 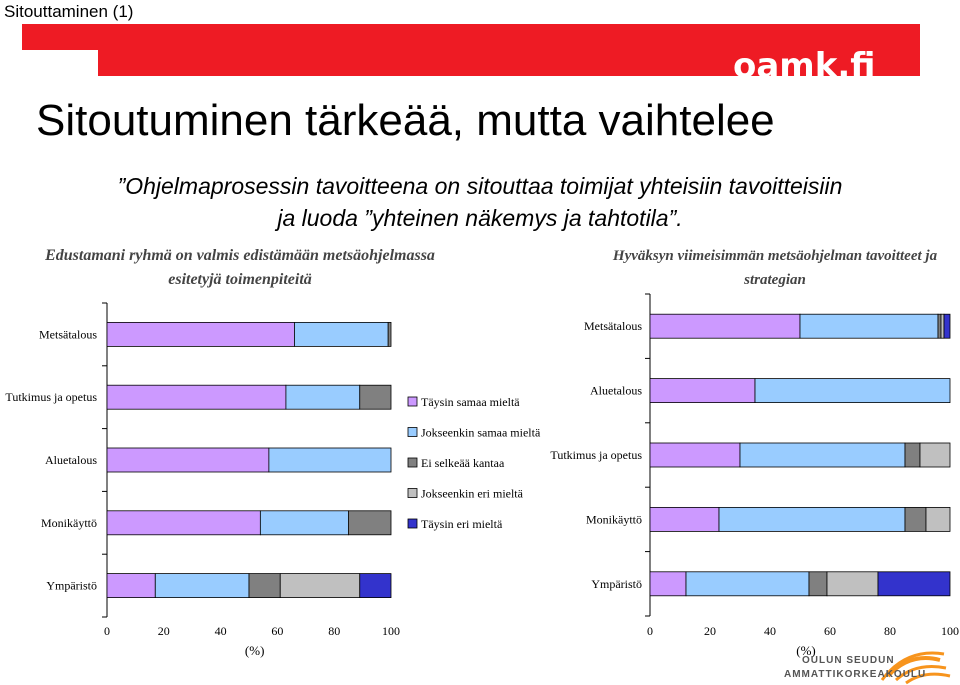 What do you see at coordinates (804, 66) in the screenshot?
I see `brand-logo-text: oamk.fi` at bounding box center [804, 66].